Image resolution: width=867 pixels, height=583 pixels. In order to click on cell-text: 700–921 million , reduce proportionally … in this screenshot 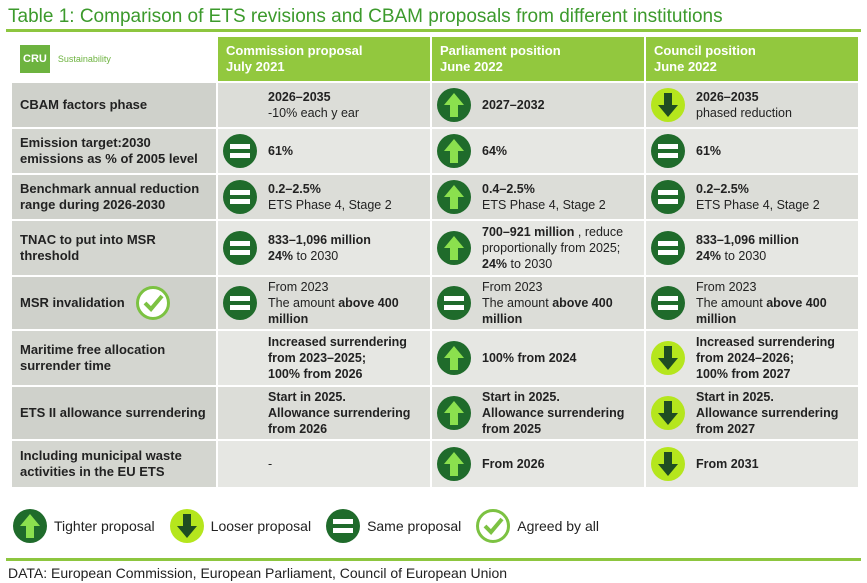, I will do `click(563, 248)`.